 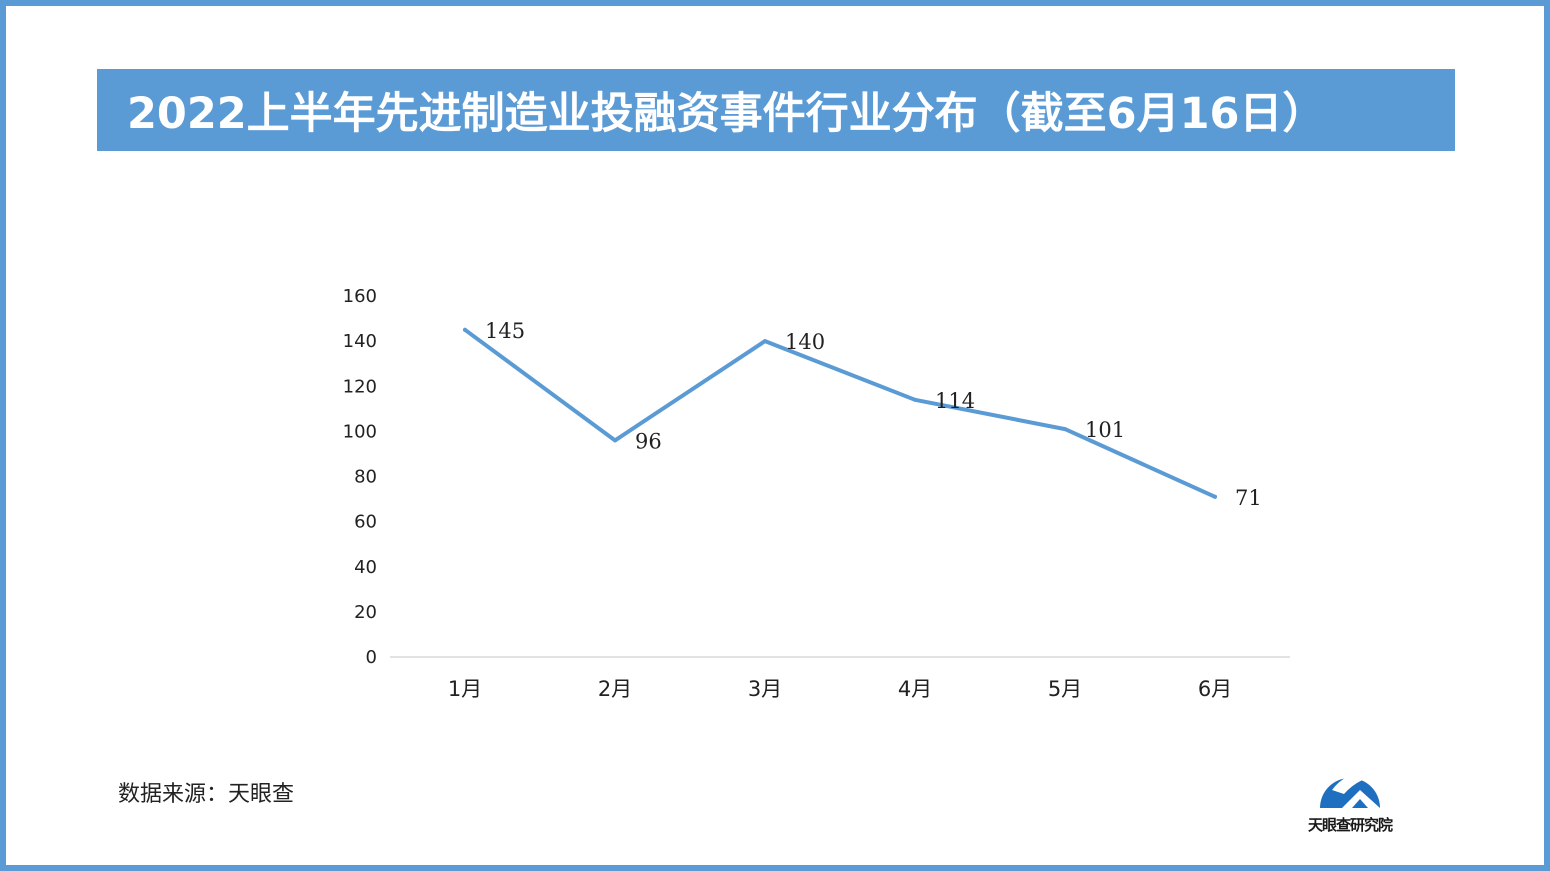 What do you see at coordinates (360, 296) in the screenshot?
I see `y-tick-label: 160` at bounding box center [360, 296].